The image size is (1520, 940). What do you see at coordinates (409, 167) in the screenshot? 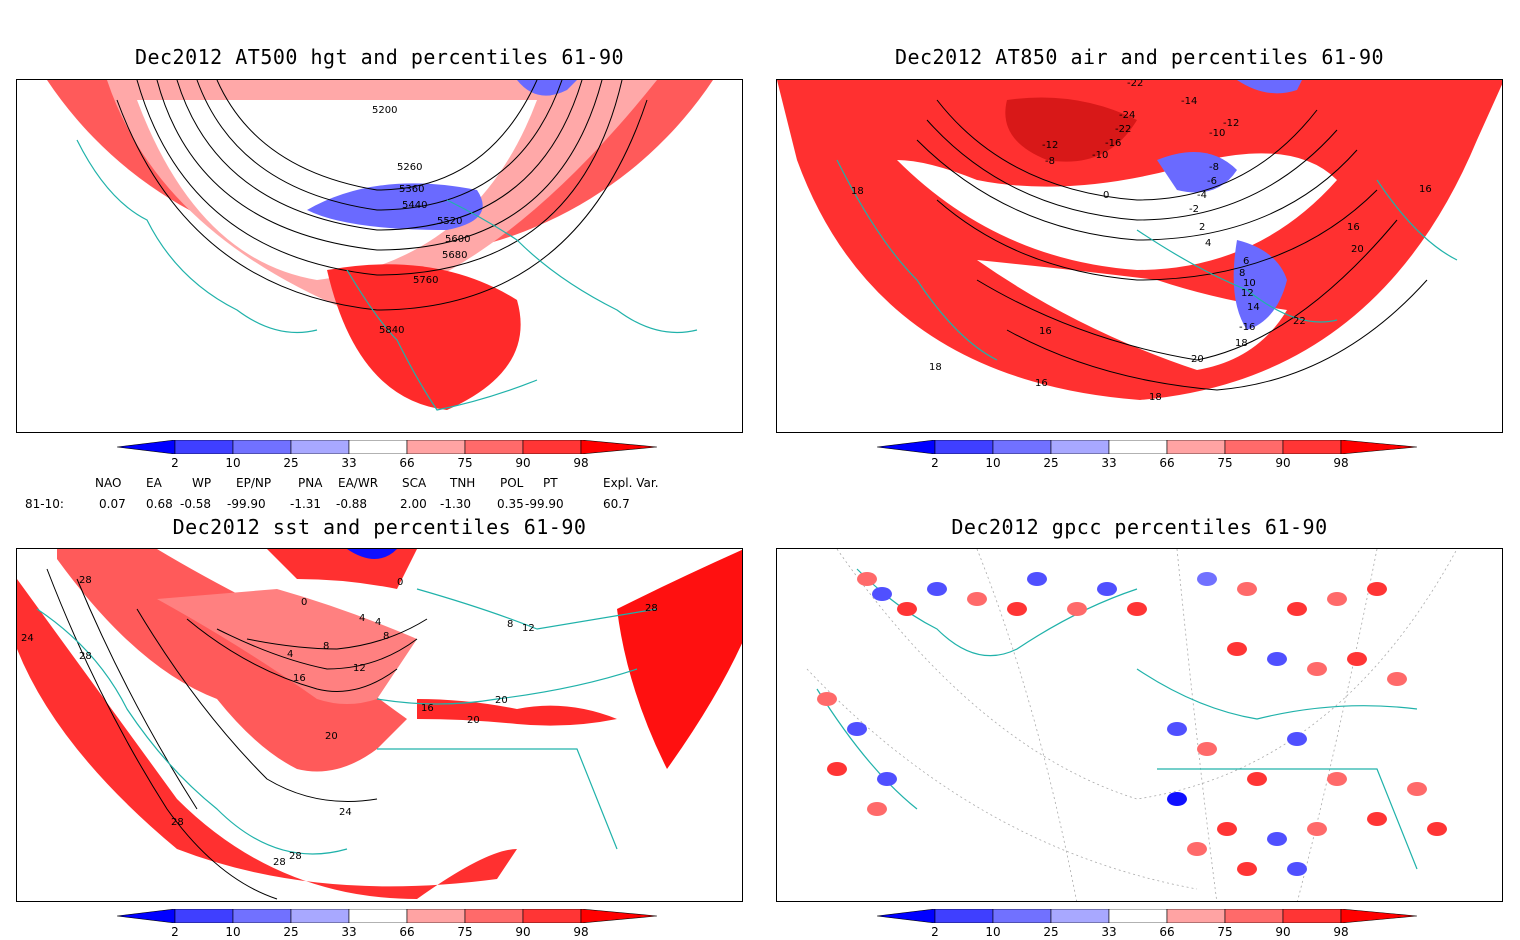
I see `contour-label: 5260` at bounding box center [409, 167].